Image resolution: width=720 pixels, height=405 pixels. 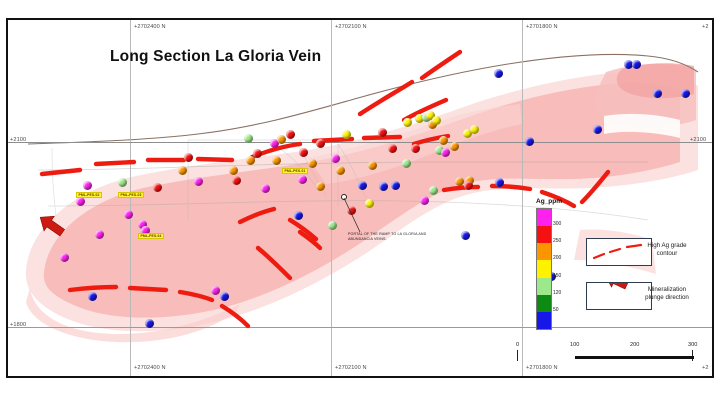 I want to click on drillhole-label: PML-PES-01, so click(x=295, y=171).